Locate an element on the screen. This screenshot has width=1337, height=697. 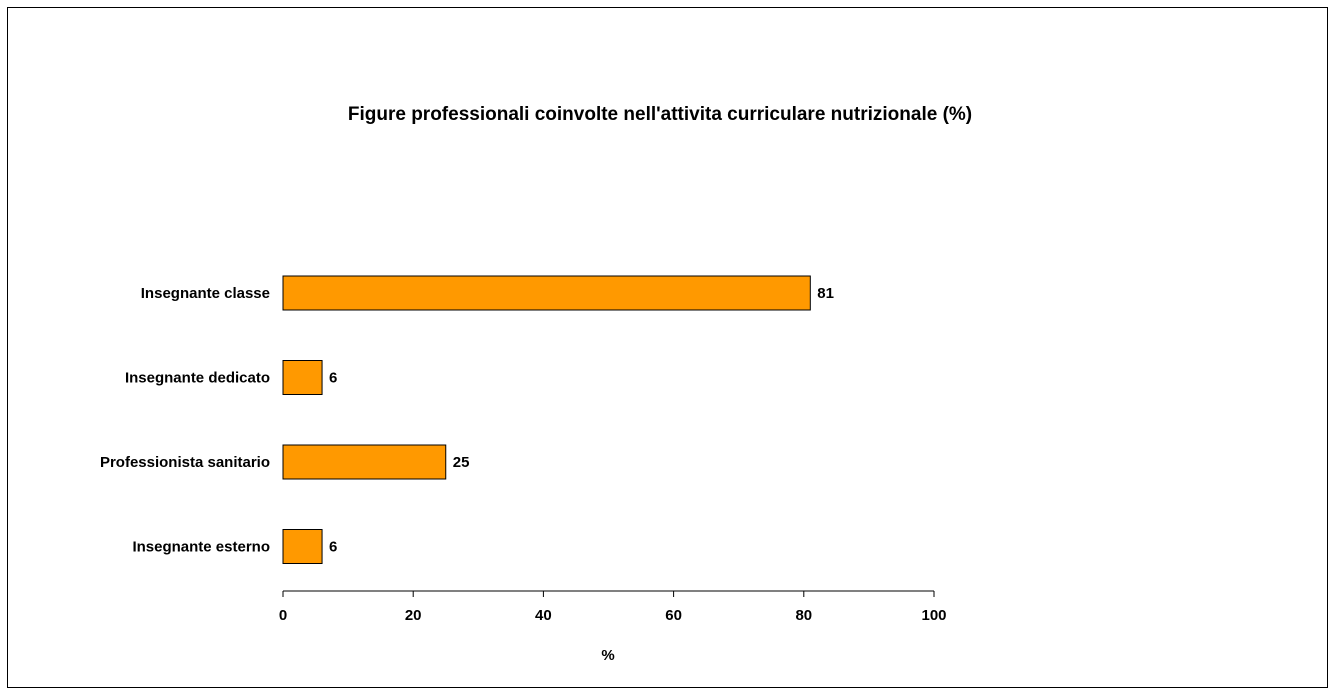
category-label: Insegnante classe is located at coordinates (205, 293).